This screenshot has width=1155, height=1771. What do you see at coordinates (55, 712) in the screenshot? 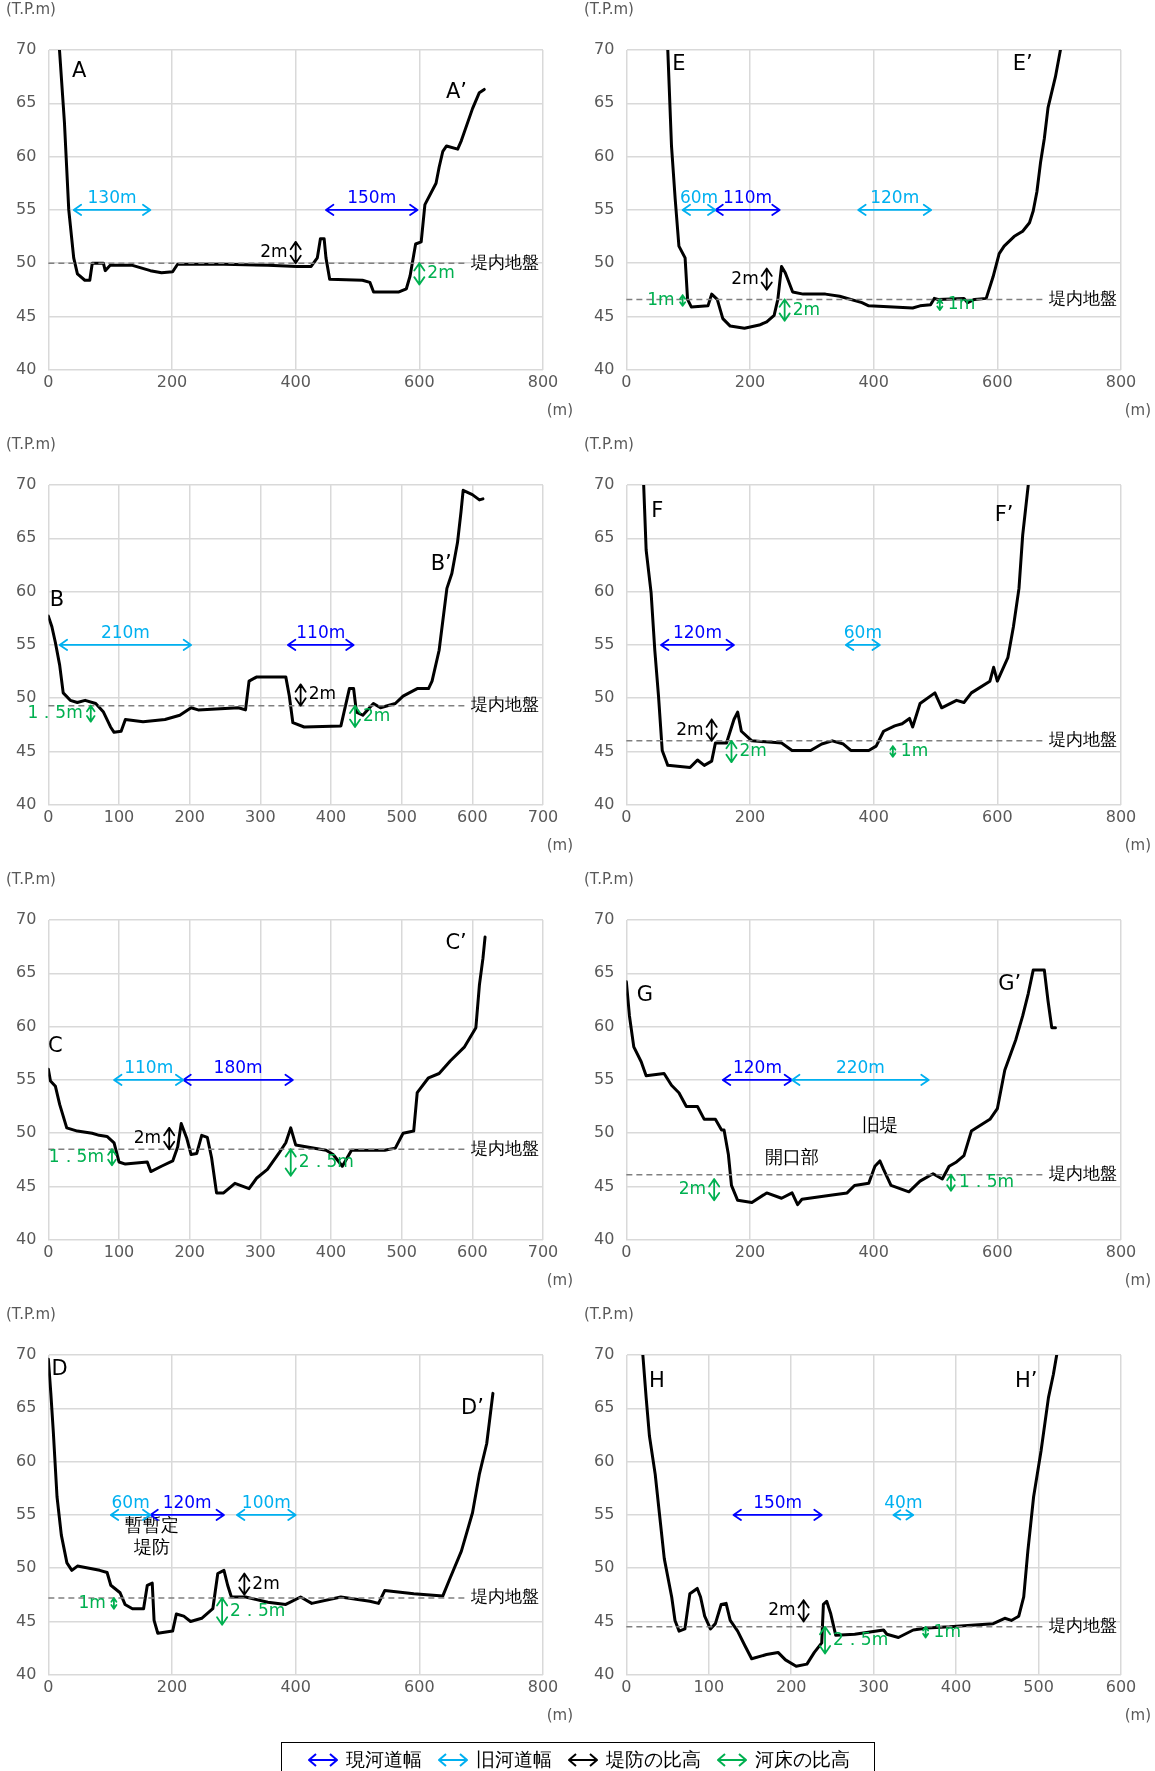
I see `annotation: 1．5m` at bounding box center [55, 712].